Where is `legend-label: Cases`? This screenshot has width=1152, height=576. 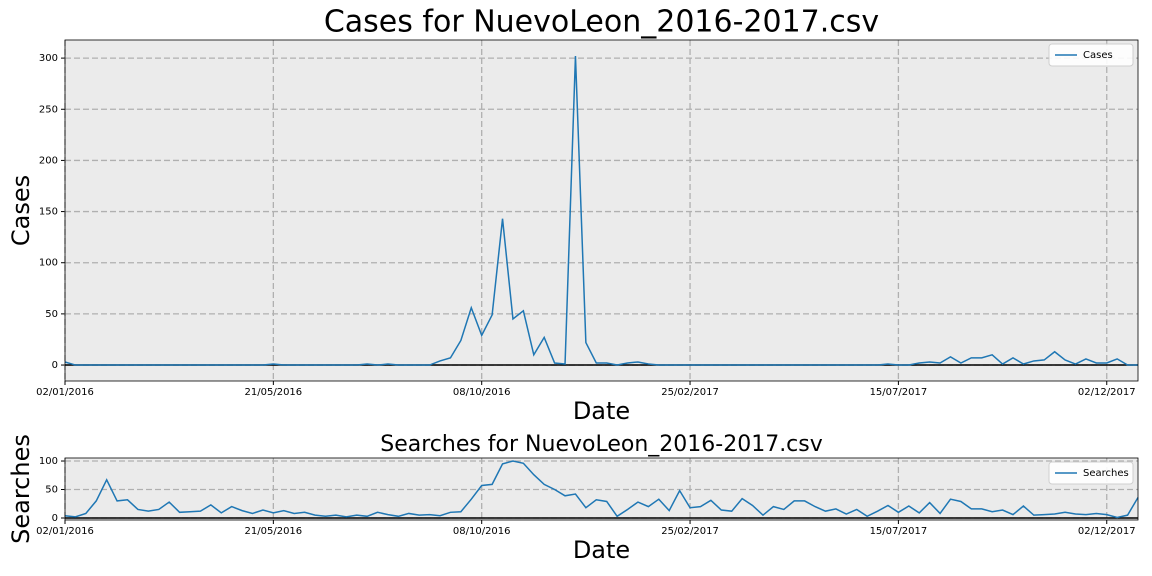 legend-label: Cases is located at coordinates (1098, 55).